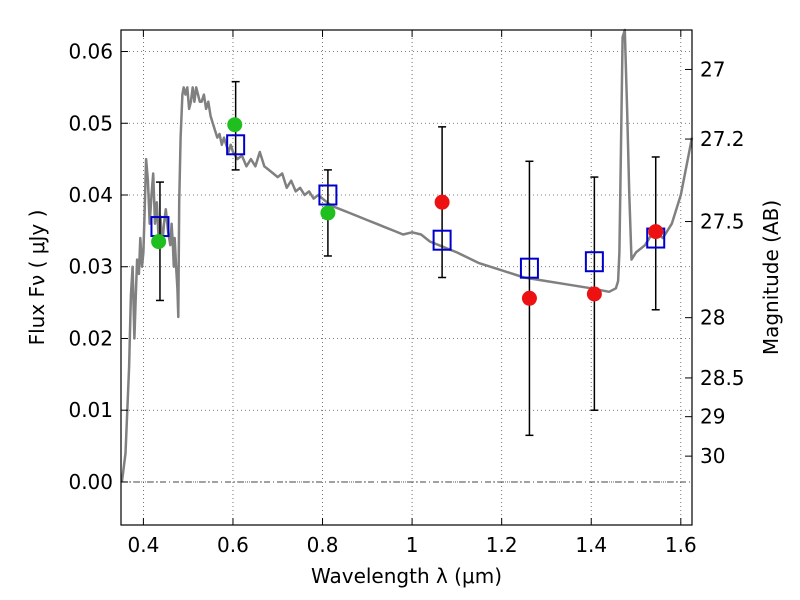 The height and width of the screenshot is (600, 800). What do you see at coordinates (90, 267) in the screenshot?
I see `y-tick-label: 0.03` at bounding box center [90, 267].